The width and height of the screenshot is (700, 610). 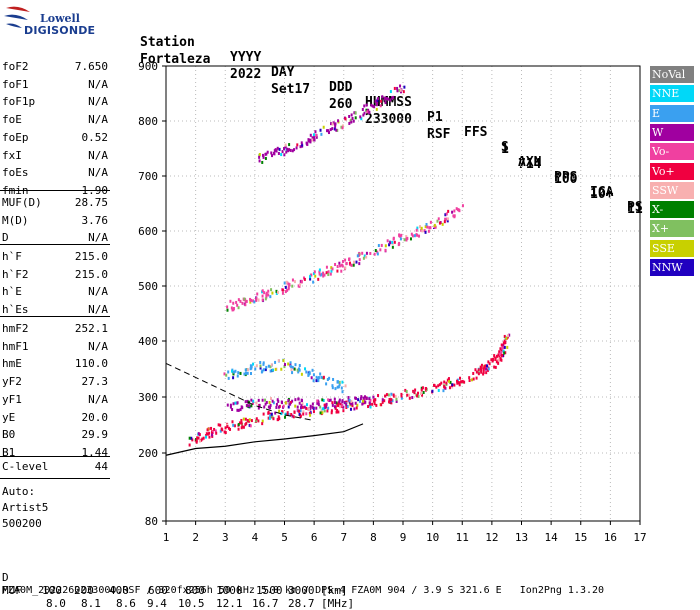 I want to click on legend-item: W, so click(x=672, y=132).